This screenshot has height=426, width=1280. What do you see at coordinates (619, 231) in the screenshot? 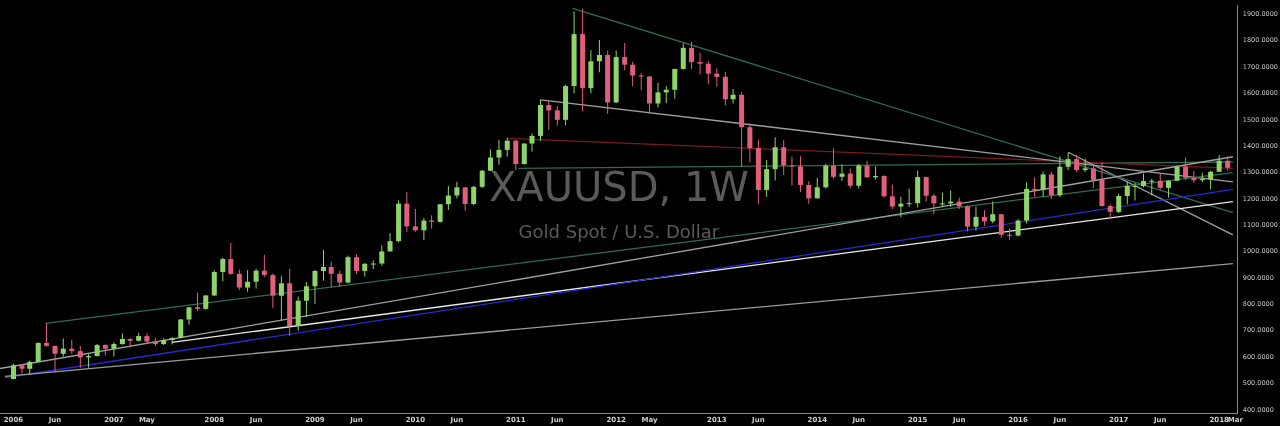
I see `text: Gold Spot / U.S. Dollar` at bounding box center [619, 231].